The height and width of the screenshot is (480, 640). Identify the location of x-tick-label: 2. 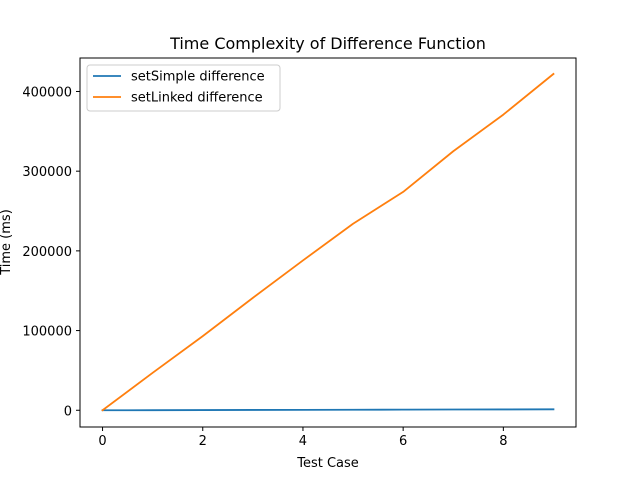
(203, 441).